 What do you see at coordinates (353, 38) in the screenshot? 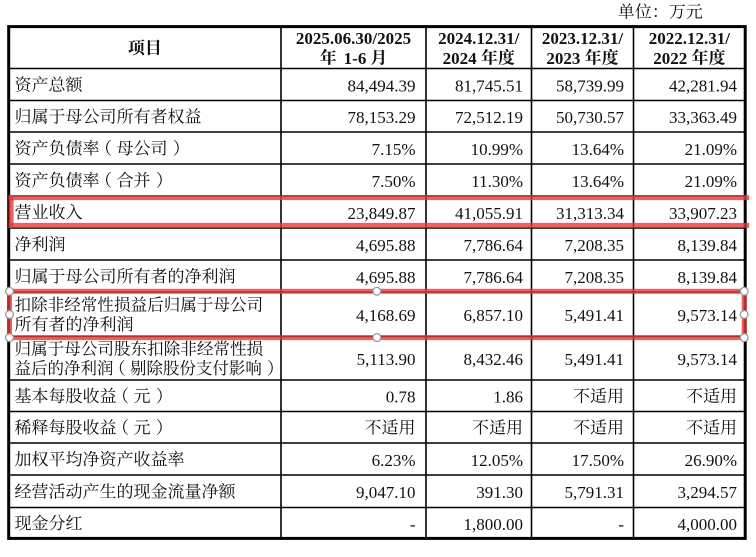
I see `svg-text: 2025.06.30/2025` at bounding box center [353, 38].